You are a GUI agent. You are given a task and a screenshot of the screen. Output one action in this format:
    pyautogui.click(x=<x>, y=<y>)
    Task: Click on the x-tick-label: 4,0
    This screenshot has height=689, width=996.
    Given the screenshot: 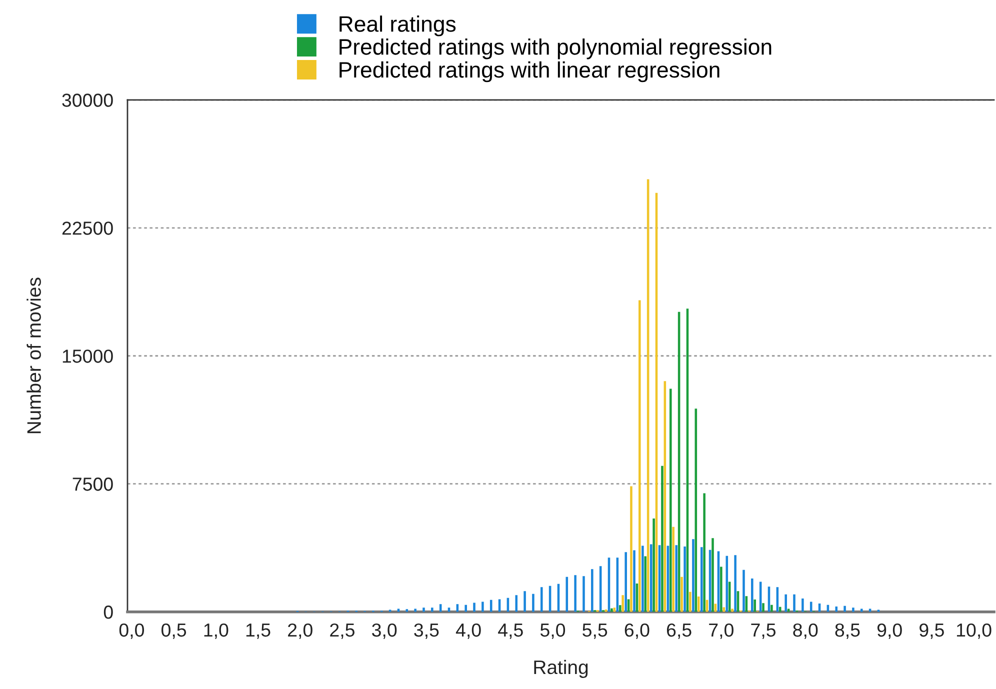 What is the action you would take?
    pyautogui.click(x=468, y=631)
    